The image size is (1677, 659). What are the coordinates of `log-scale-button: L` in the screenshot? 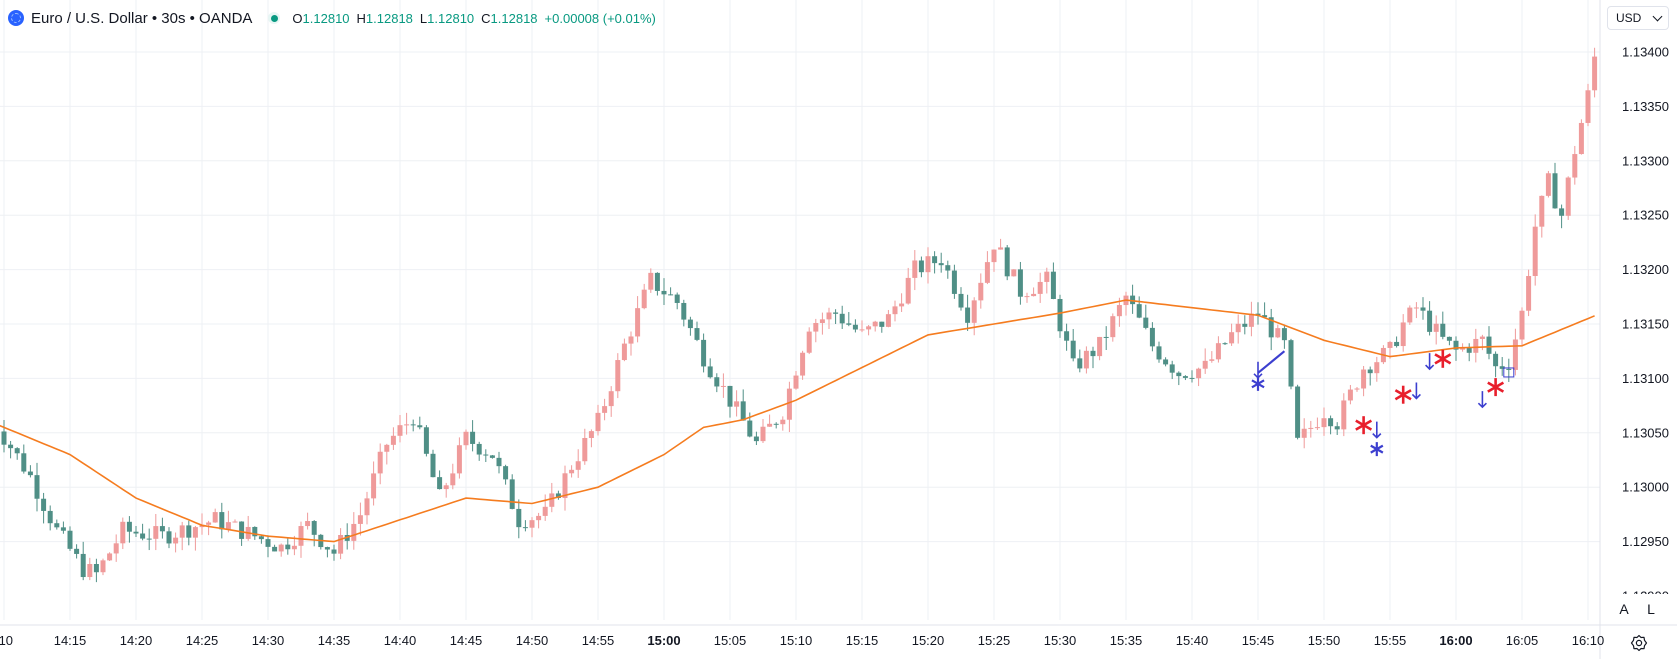 It's located at (1651, 609).